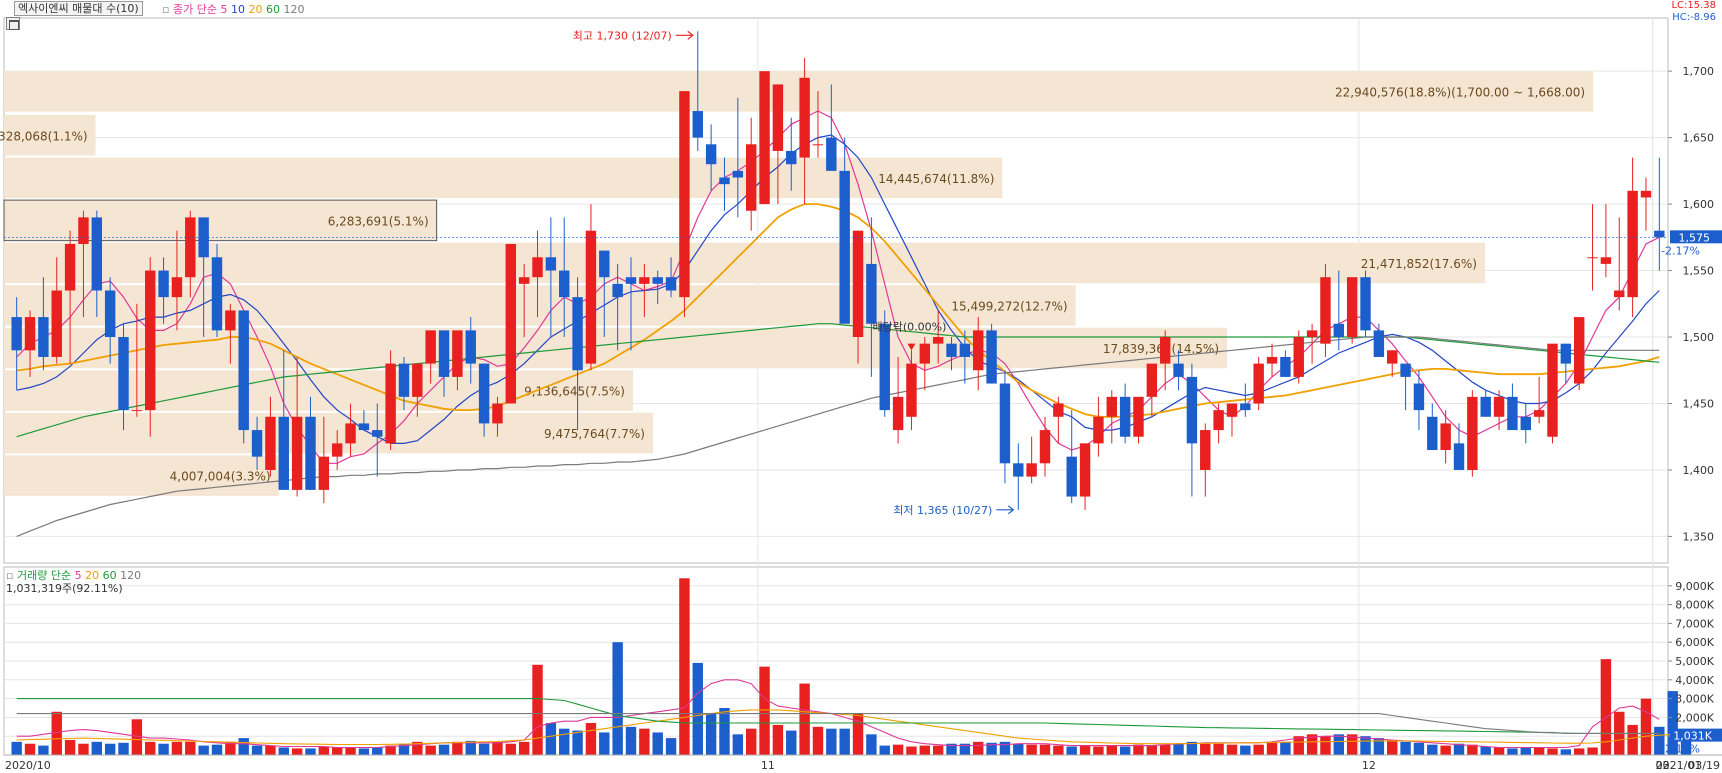 Image resolution: width=1722 pixels, height=773 pixels. I want to click on x-tick-label: 2020/10, so click(28, 765).